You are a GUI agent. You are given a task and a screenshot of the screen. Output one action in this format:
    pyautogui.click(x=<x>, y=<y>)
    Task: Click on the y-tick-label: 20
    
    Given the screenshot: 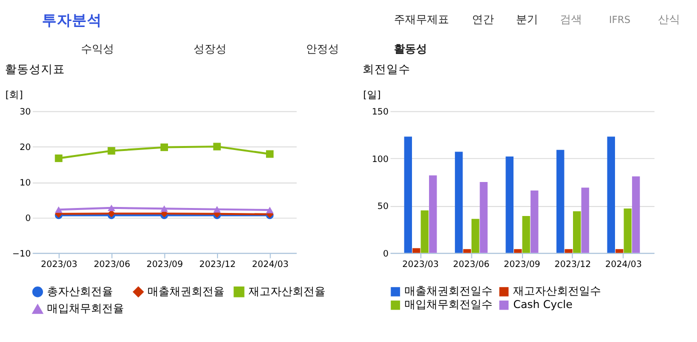 What is the action you would take?
    pyautogui.click(x=25, y=148)
    